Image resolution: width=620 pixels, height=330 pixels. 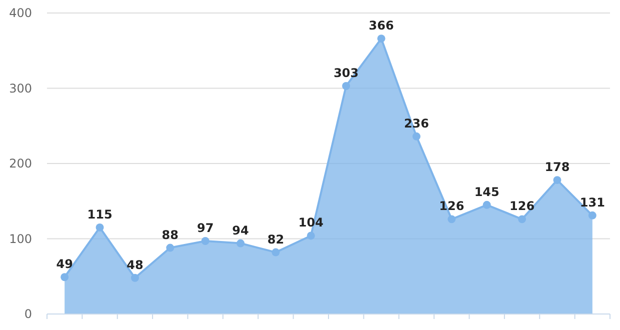 I want to click on data-label: 178, so click(x=557, y=167).